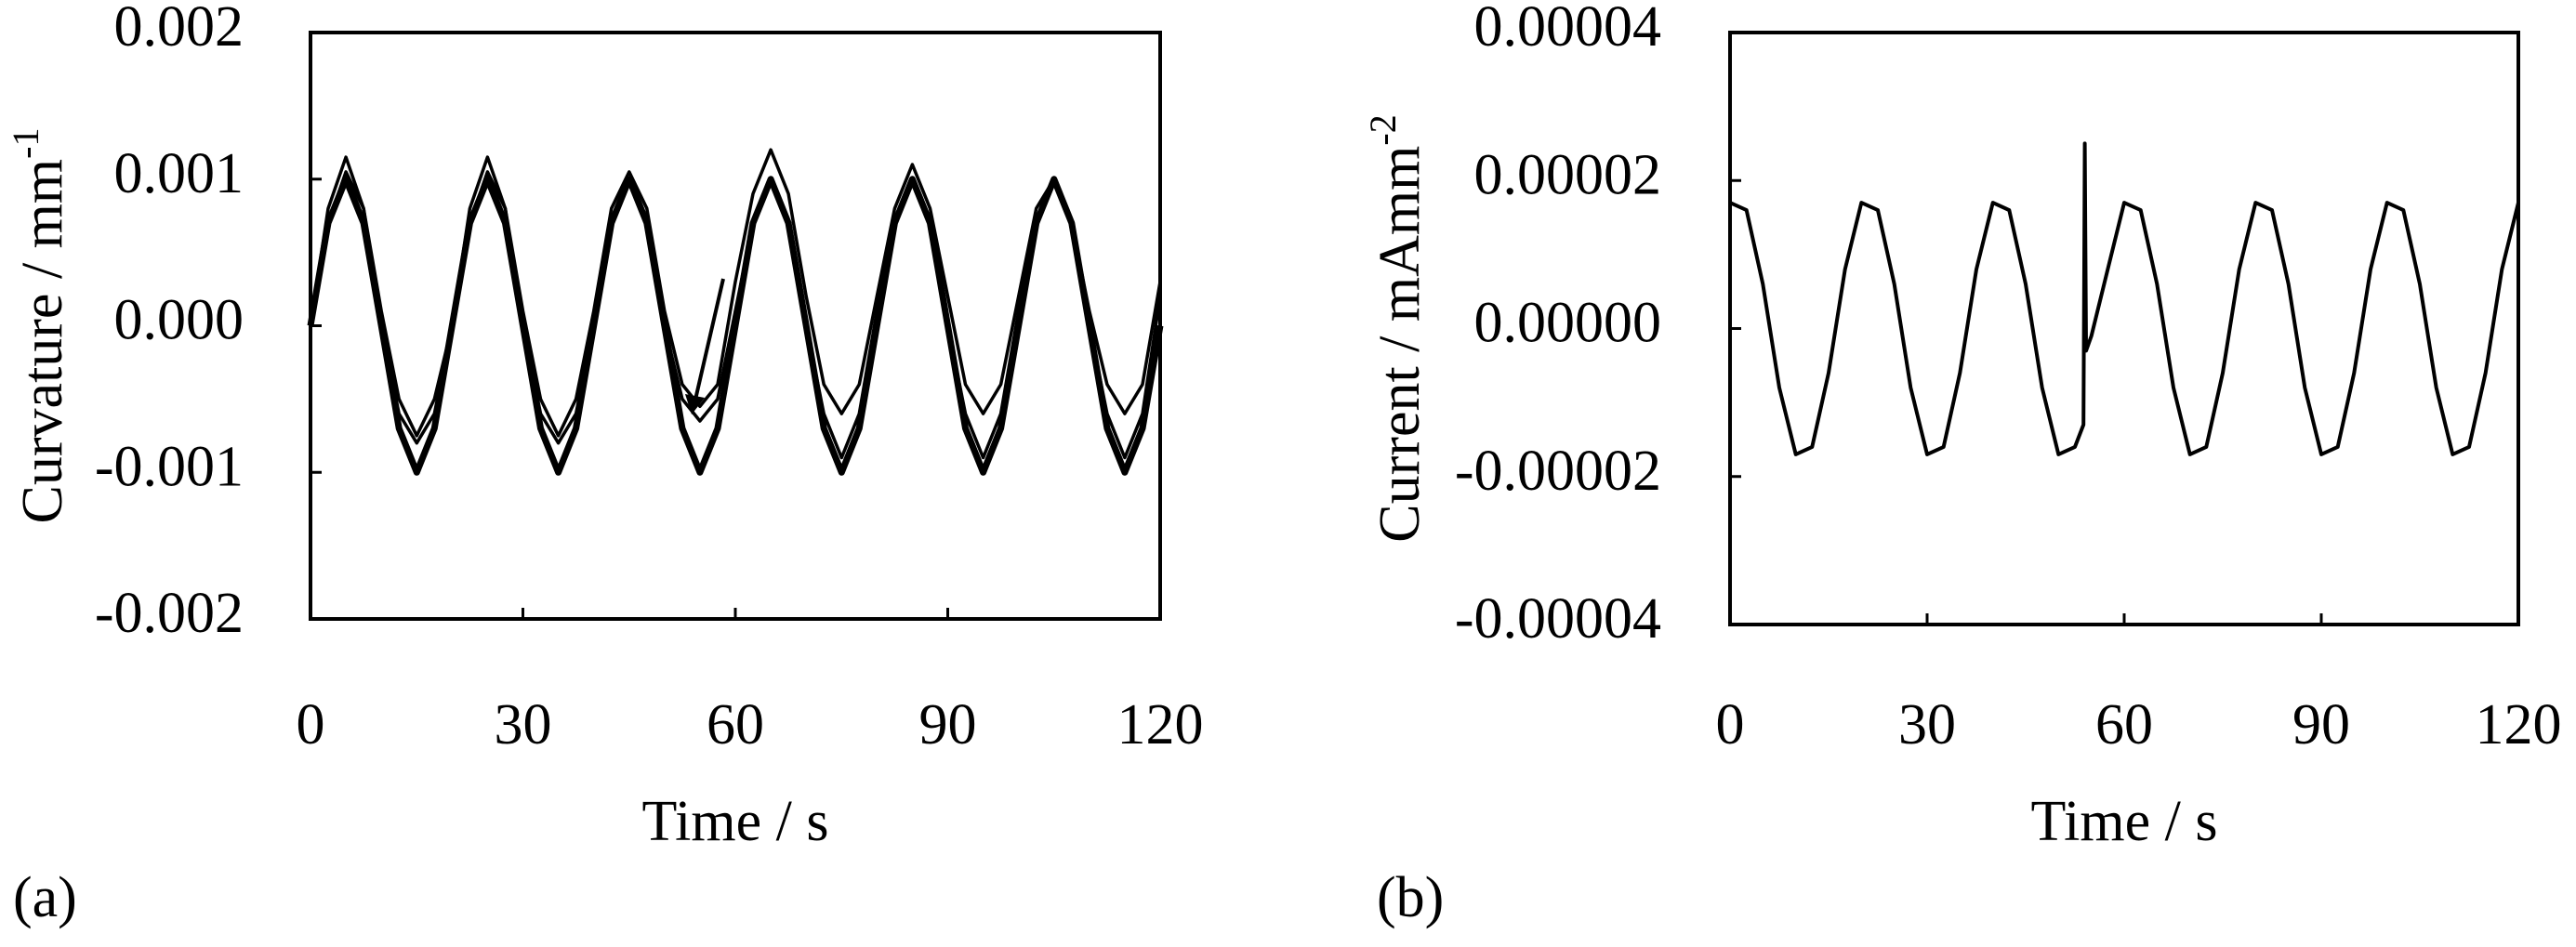 The image size is (2576, 947). I want to click on y-axis-label: Current / mAmm-2, so click(1397, 328).